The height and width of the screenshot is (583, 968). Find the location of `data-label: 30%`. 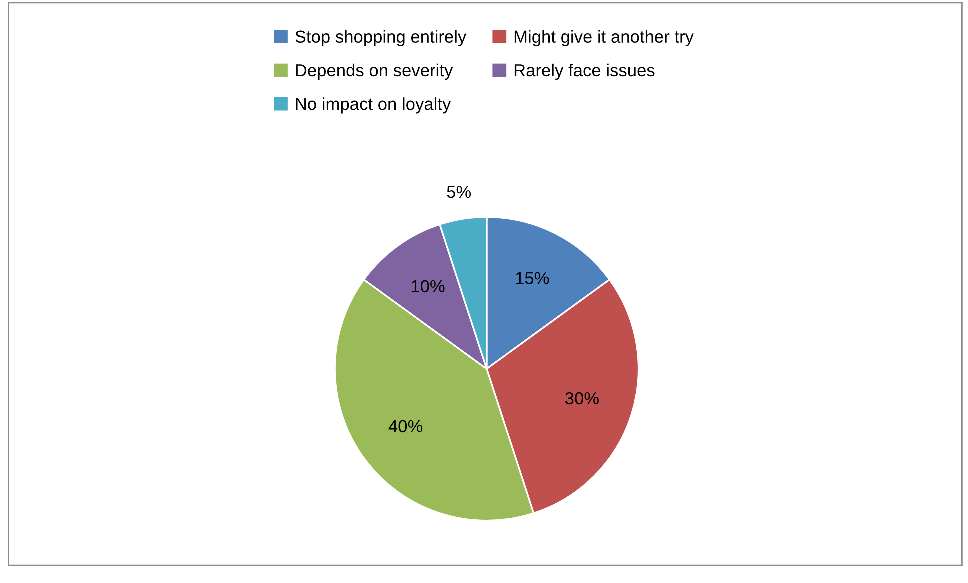

data-label: 30% is located at coordinates (582, 398).